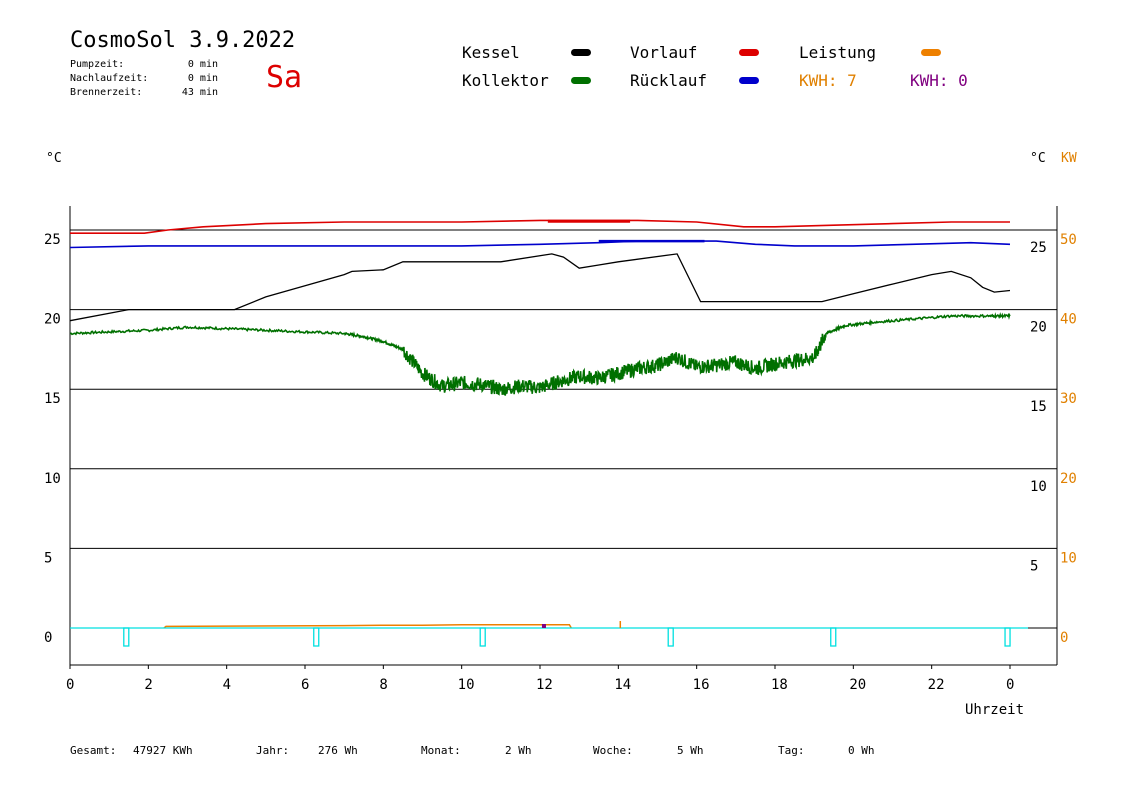 The width and height of the screenshot is (1148, 812). Describe the element at coordinates (613, 750) in the screenshot. I see `footer-woche-label: Woche:` at that location.